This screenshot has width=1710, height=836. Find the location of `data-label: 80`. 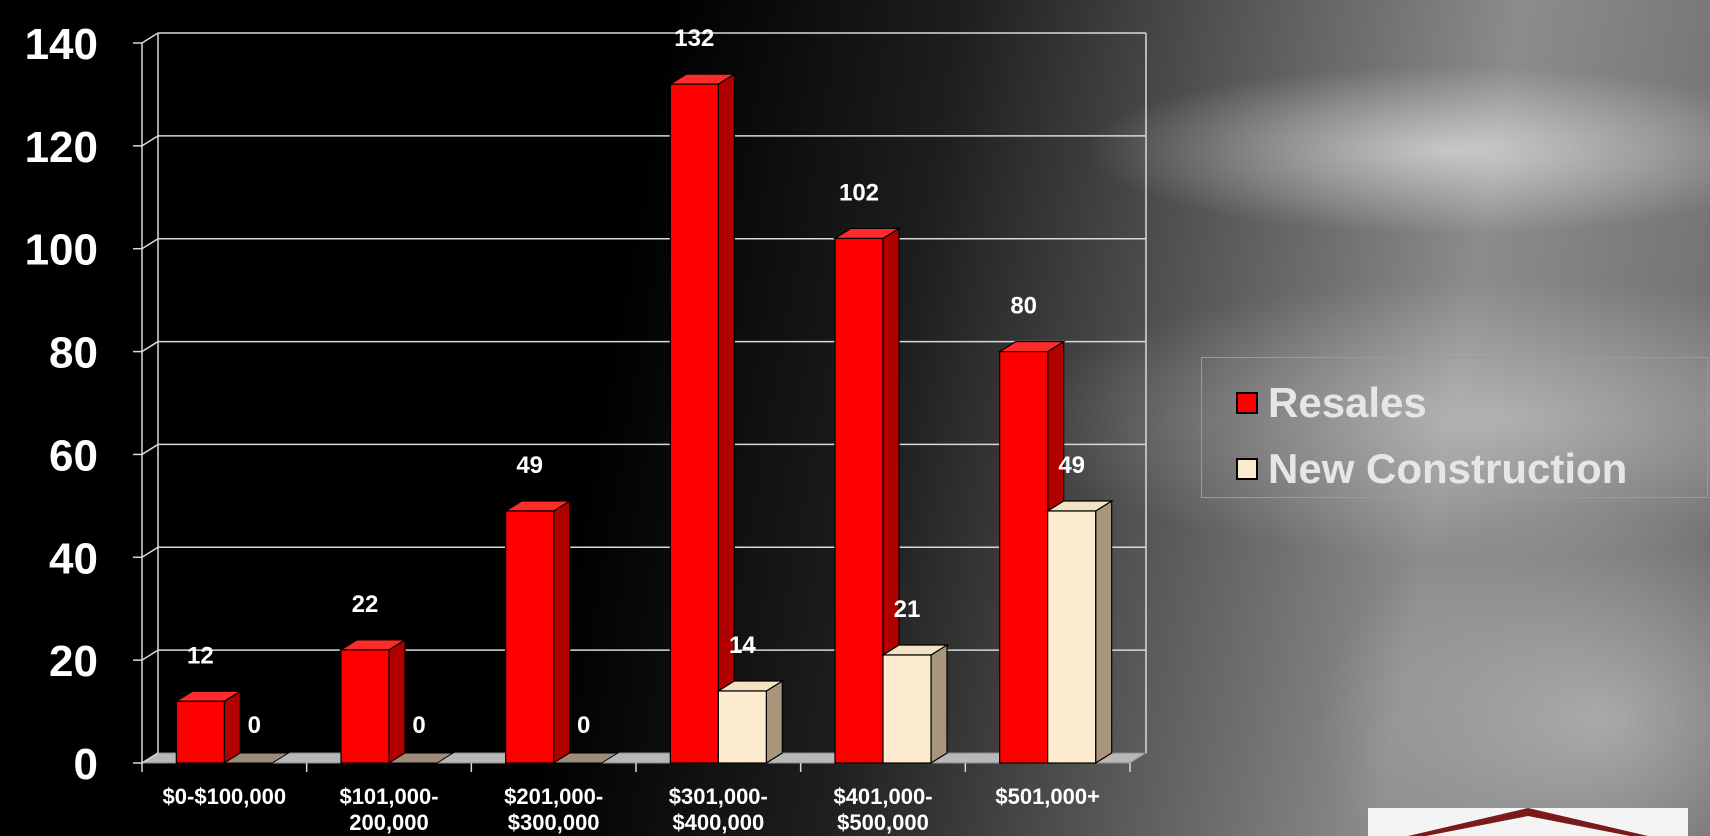

data-label: 80 is located at coordinates (1023, 306).